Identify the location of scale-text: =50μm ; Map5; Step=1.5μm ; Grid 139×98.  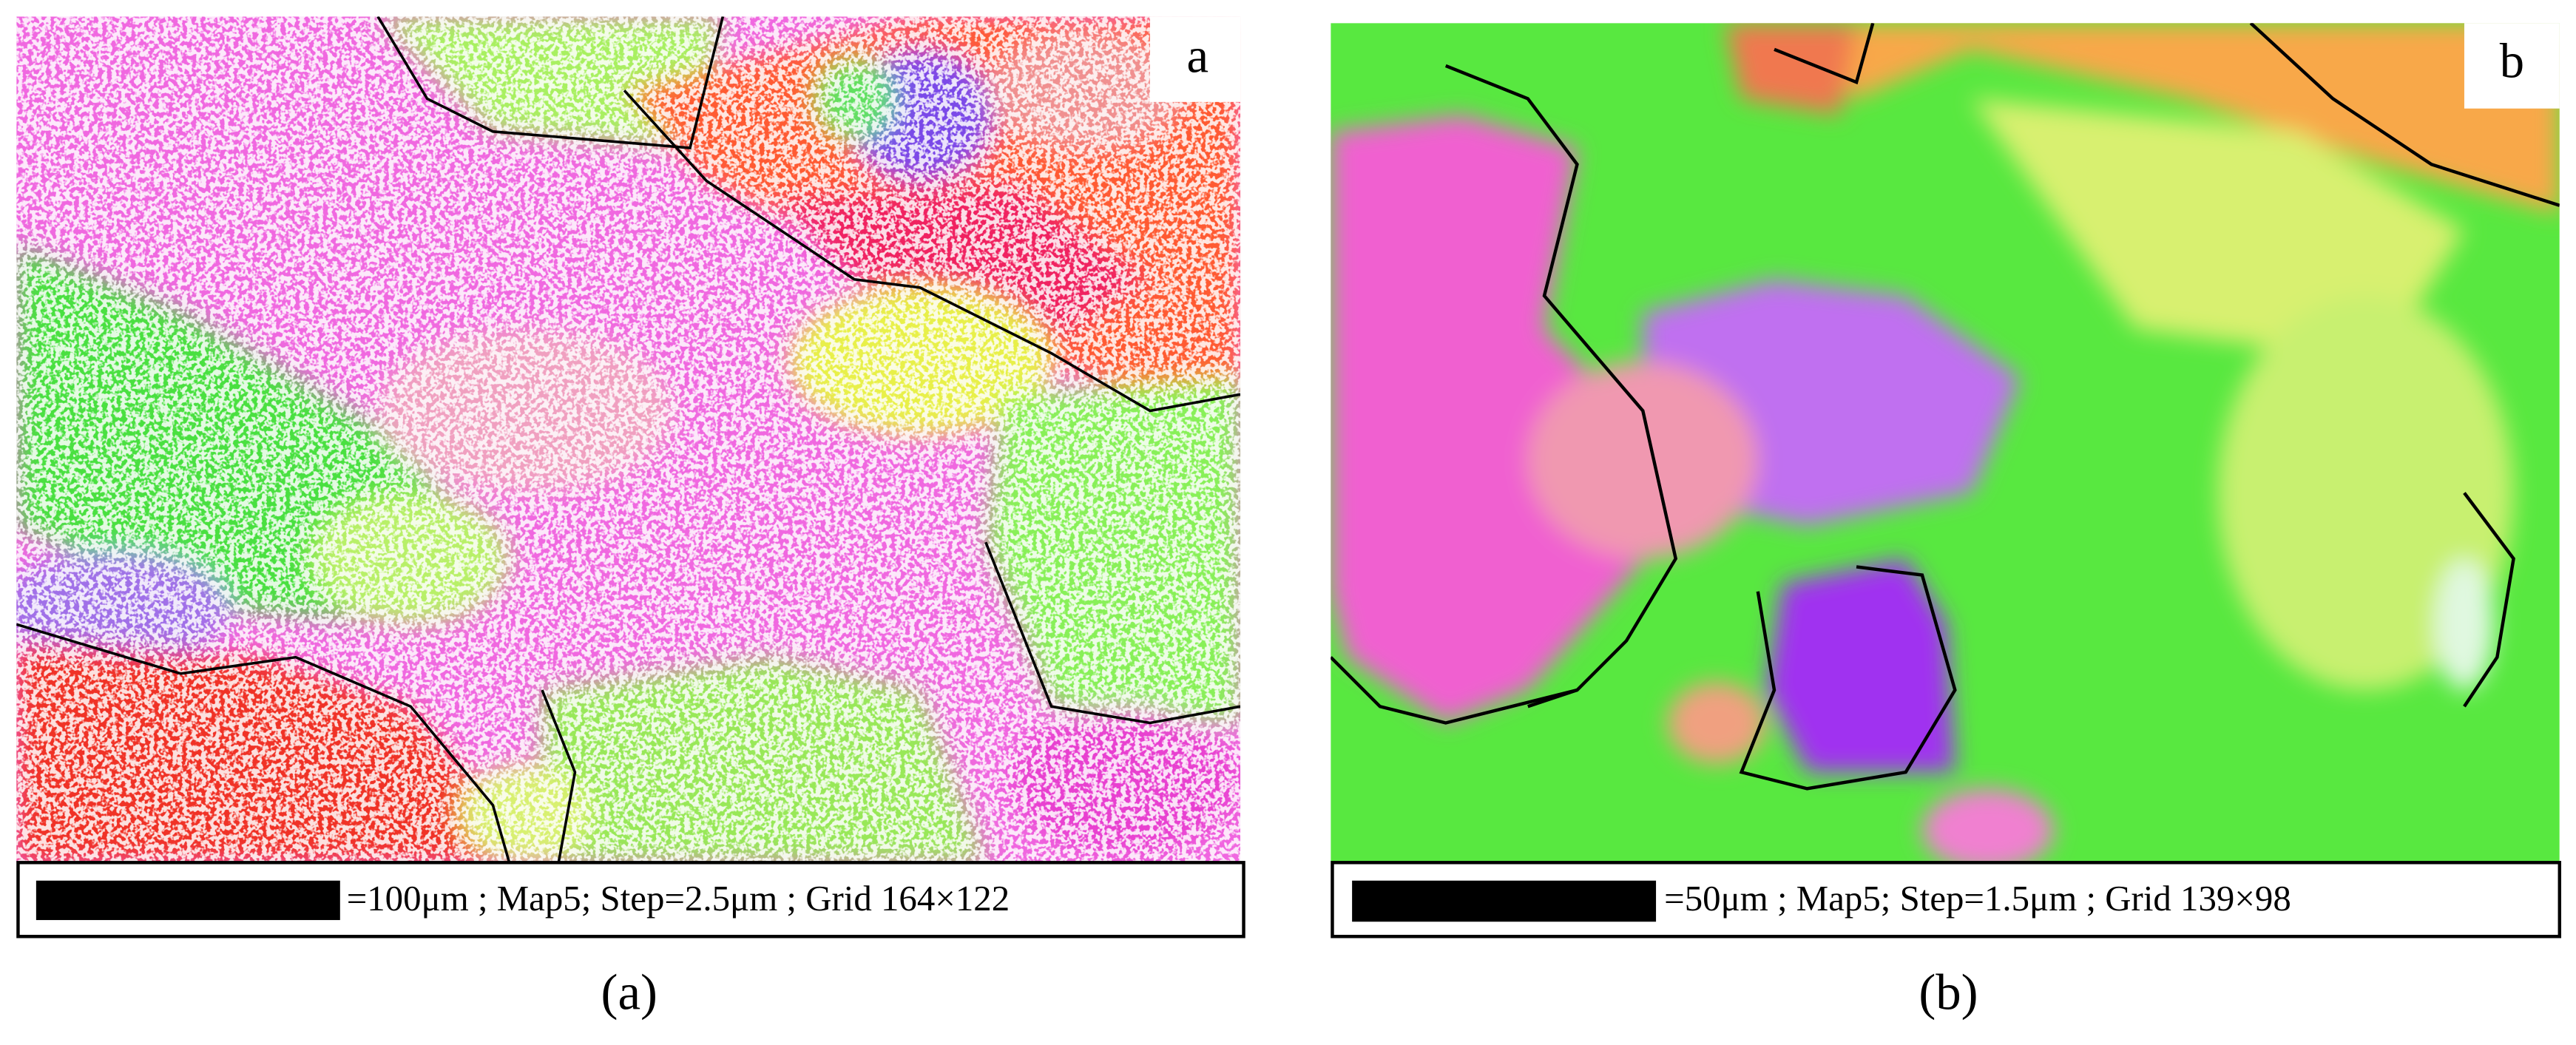
(1977, 898).